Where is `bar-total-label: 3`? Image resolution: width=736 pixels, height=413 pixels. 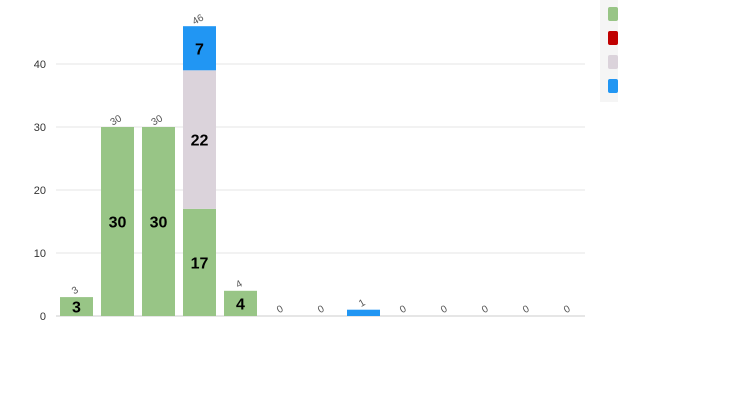 bar-total-label: 3 is located at coordinates (75, 291).